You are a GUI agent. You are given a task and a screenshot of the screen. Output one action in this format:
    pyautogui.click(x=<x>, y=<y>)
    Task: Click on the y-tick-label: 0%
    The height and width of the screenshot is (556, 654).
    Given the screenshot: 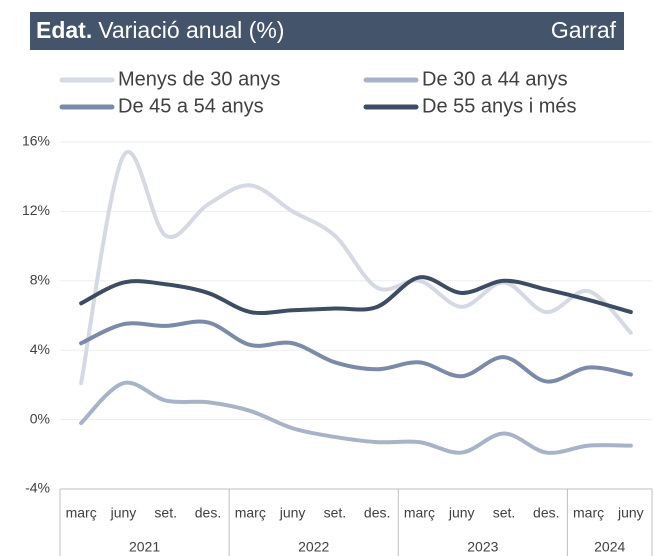 What is the action you would take?
    pyautogui.click(x=40, y=418)
    